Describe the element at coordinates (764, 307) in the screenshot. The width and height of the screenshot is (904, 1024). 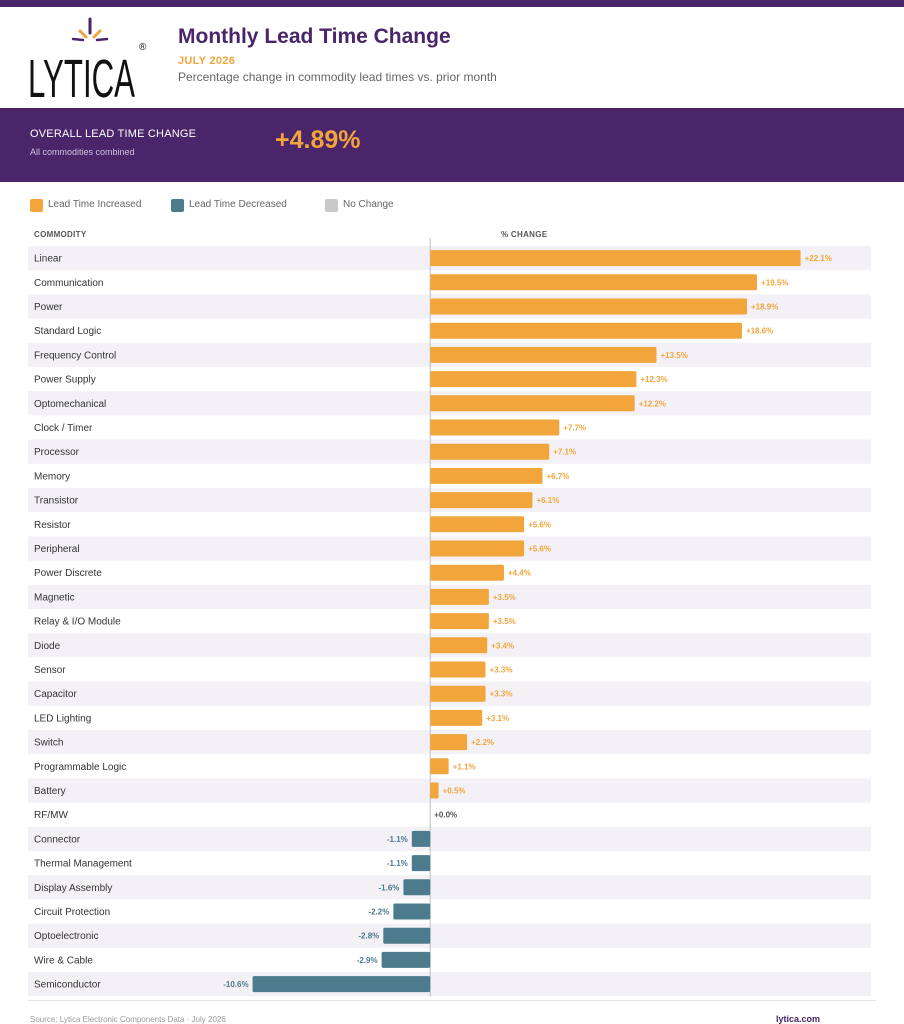
I see `data-label: +18.9%` at that location.